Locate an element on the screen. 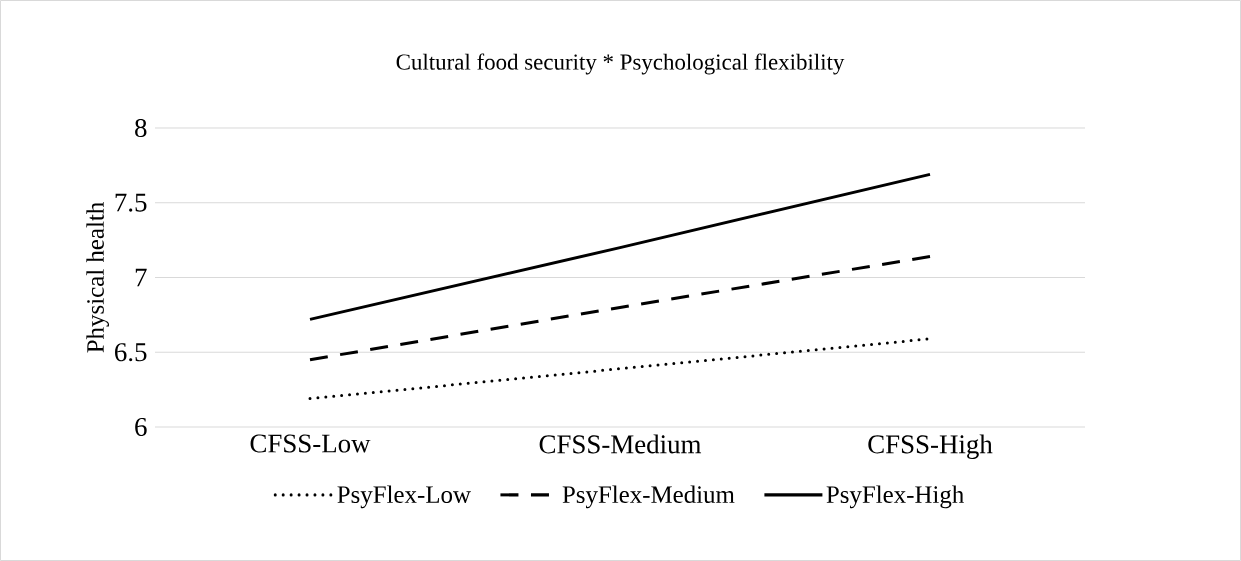 This screenshot has height=561, width=1241. y-tick-label: 8 is located at coordinates (141, 128).